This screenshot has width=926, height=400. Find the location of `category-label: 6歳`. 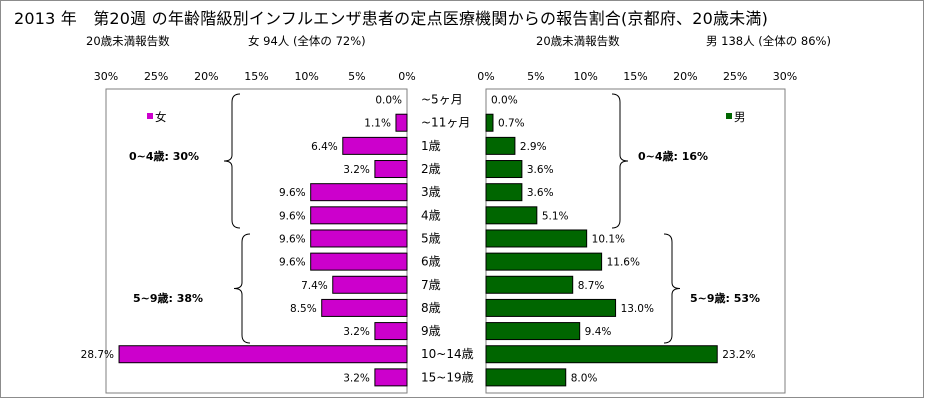

category-label: 6歳 is located at coordinates (431, 262).